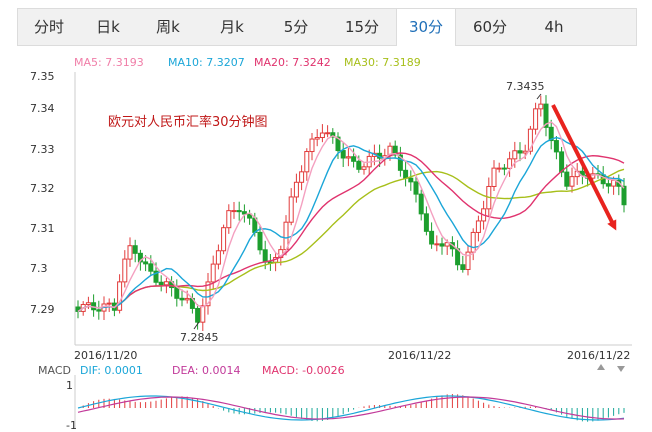 The height and width of the screenshot is (432, 652). I want to click on dea-line, so click(351, 408).